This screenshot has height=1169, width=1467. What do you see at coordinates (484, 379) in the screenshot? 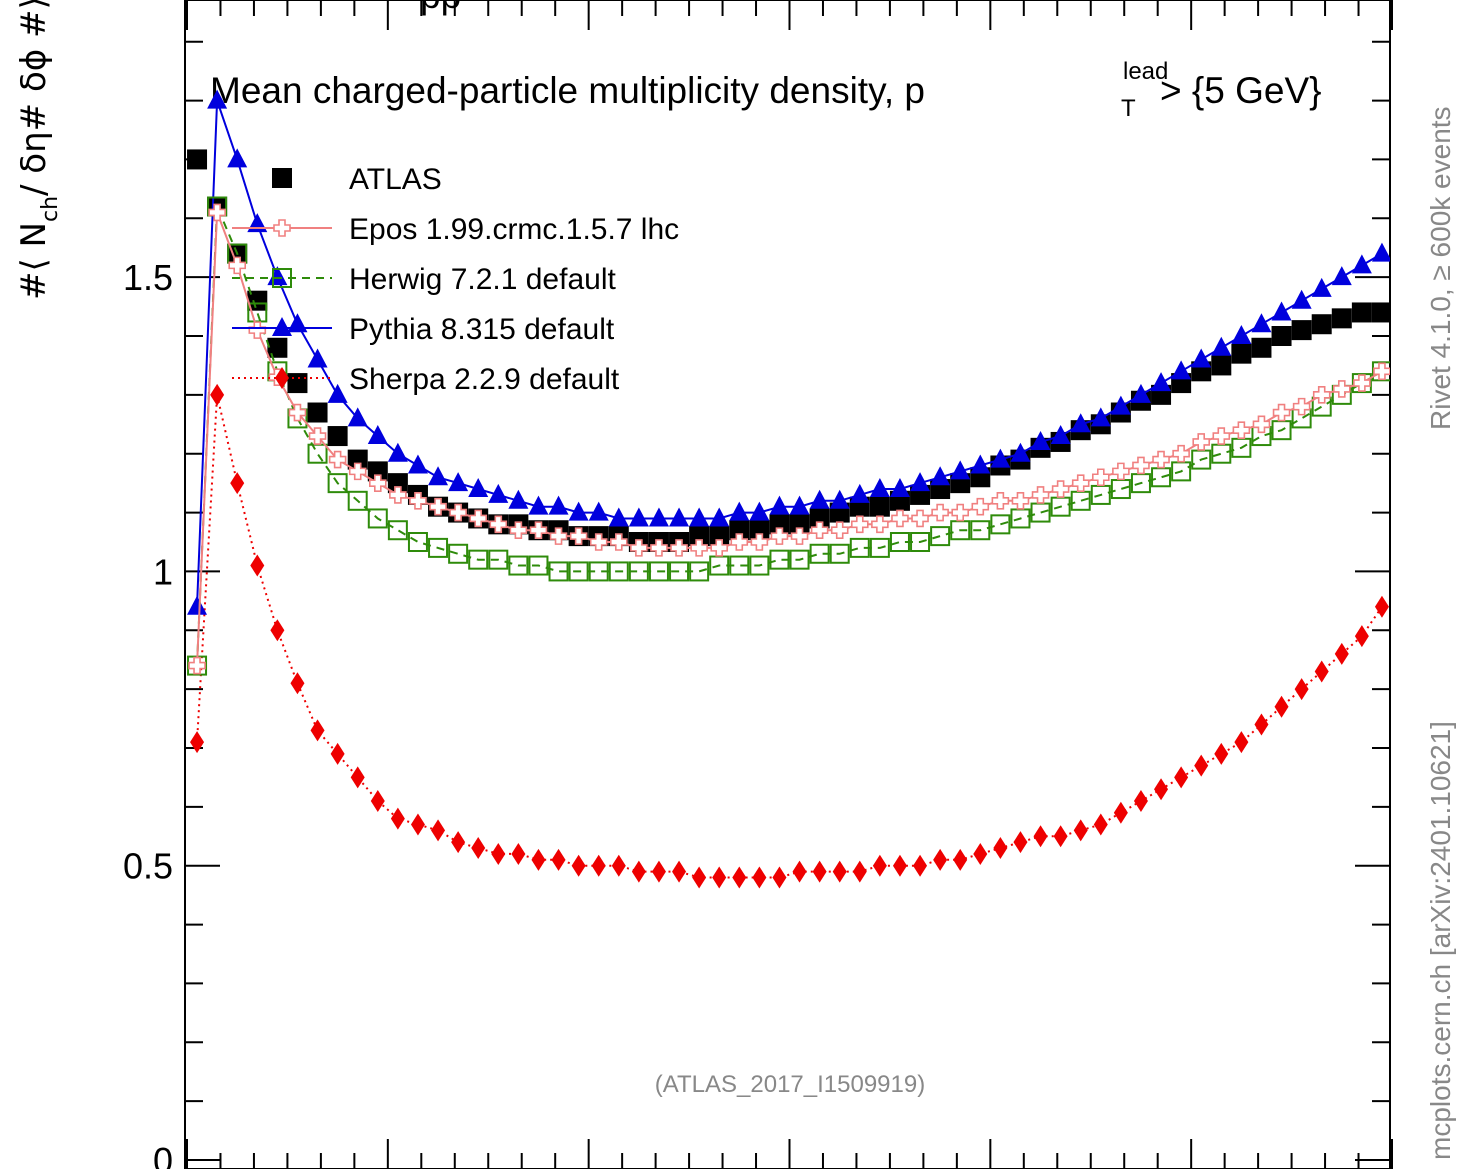
I see `legend-label: Sherpa 2.2.9 default` at bounding box center [484, 379].